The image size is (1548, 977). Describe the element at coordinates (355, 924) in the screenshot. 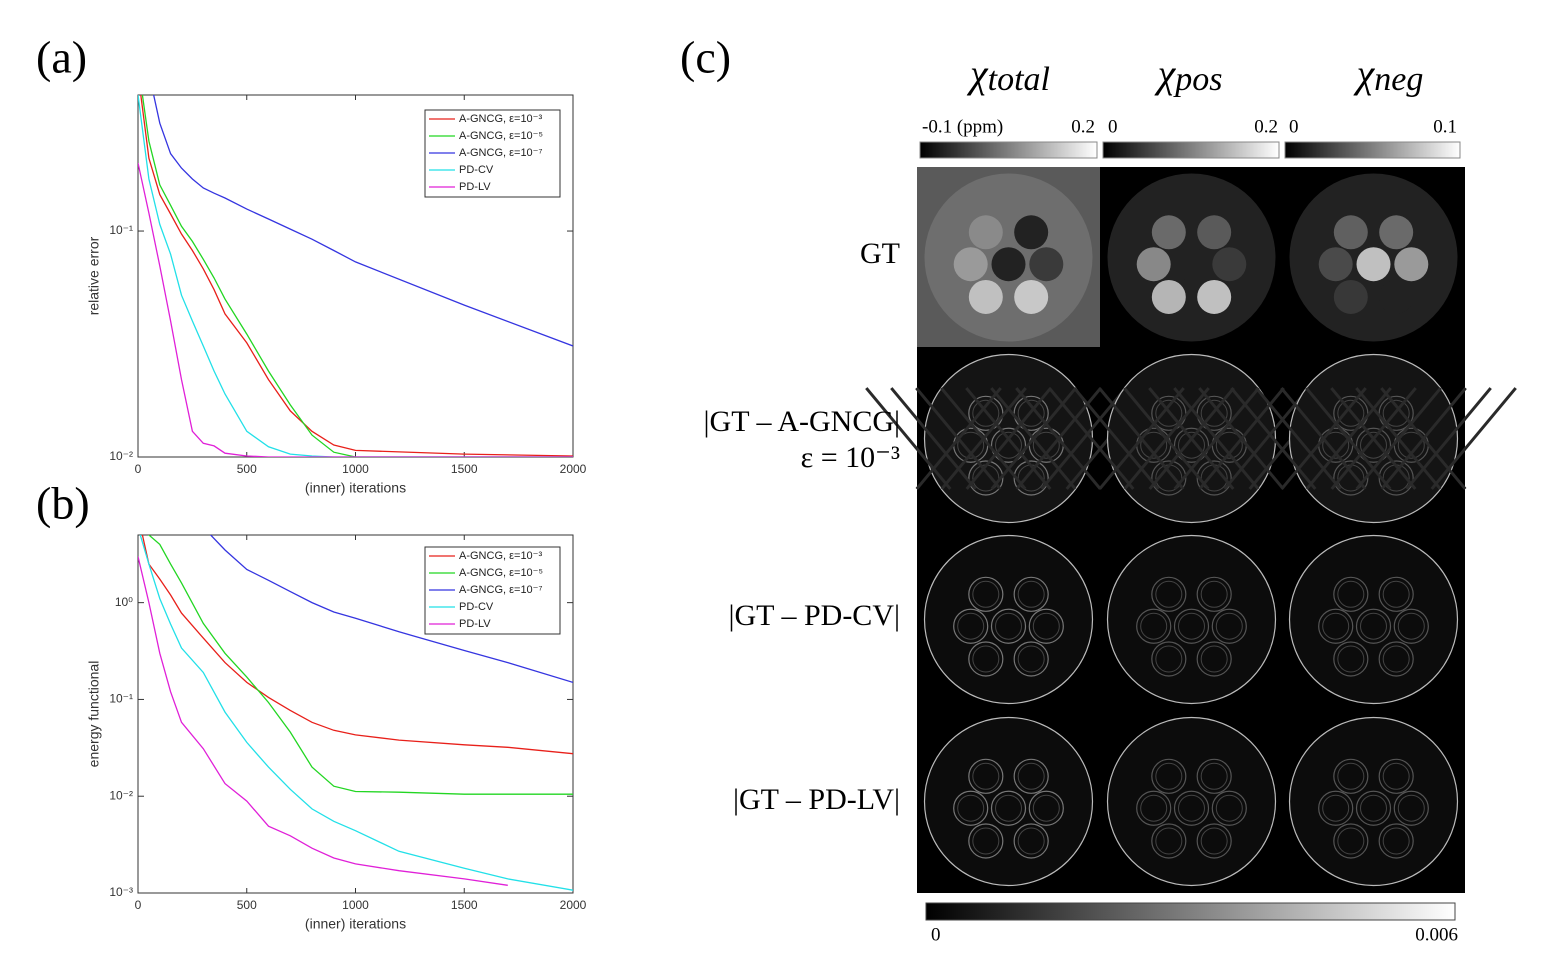

I see `x-axis-label: (inner) iterations` at that location.